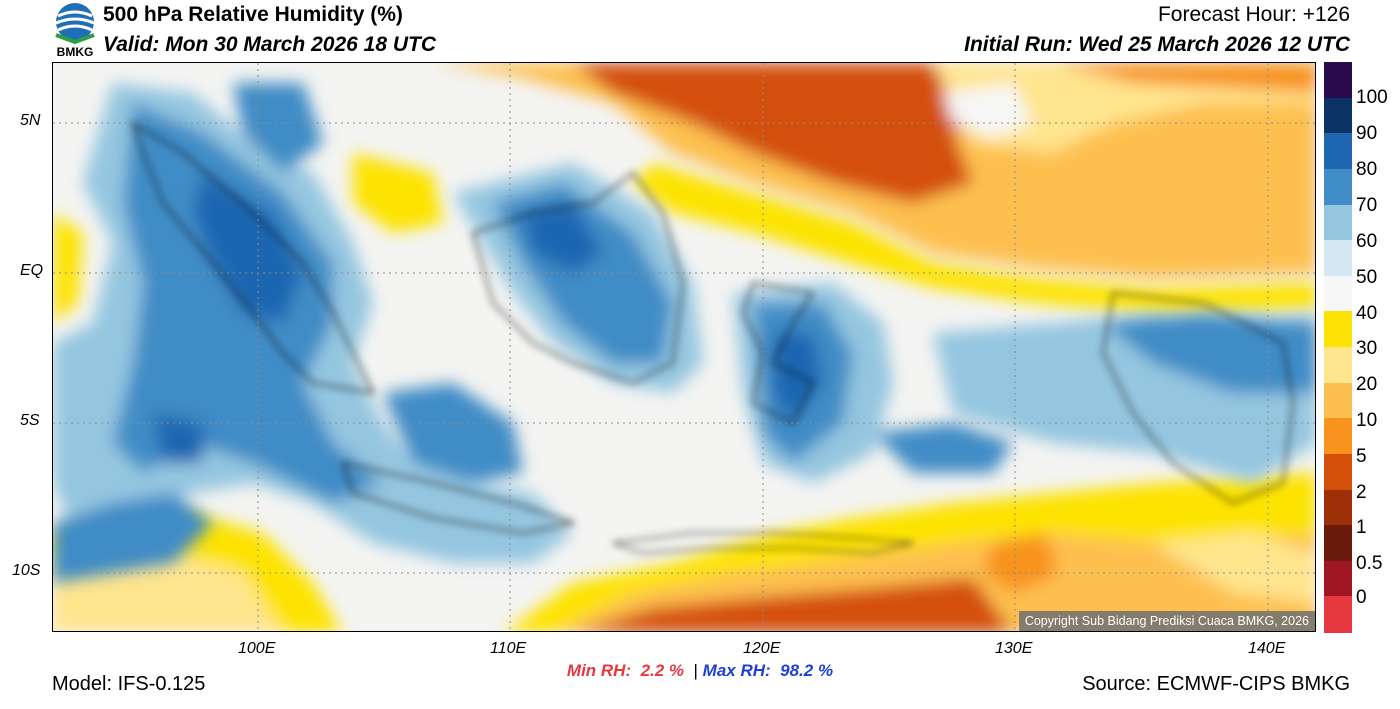 This screenshot has width=1400, height=709. Describe the element at coordinates (75, 30) in the screenshot. I see `bmkg-logo: BMKG` at that location.